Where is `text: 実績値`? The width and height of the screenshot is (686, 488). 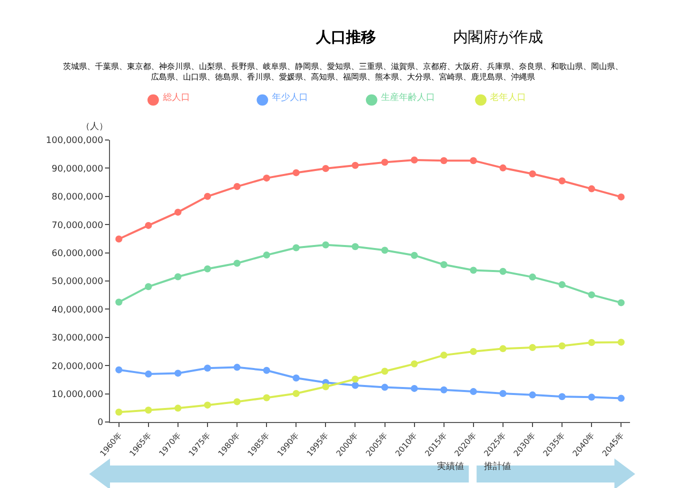
text: 実績値 is located at coordinates (450, 466).